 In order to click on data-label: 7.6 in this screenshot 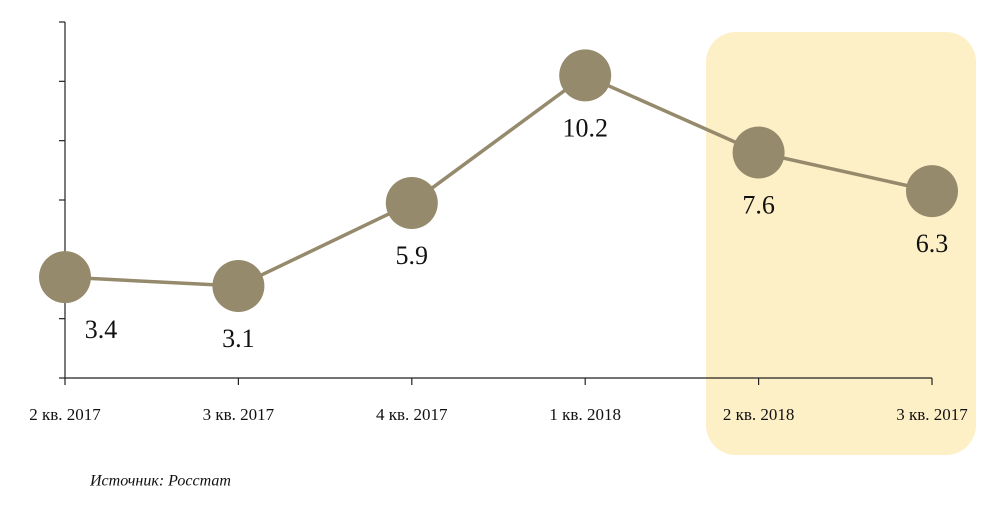, I will do `click(758, 205)`.